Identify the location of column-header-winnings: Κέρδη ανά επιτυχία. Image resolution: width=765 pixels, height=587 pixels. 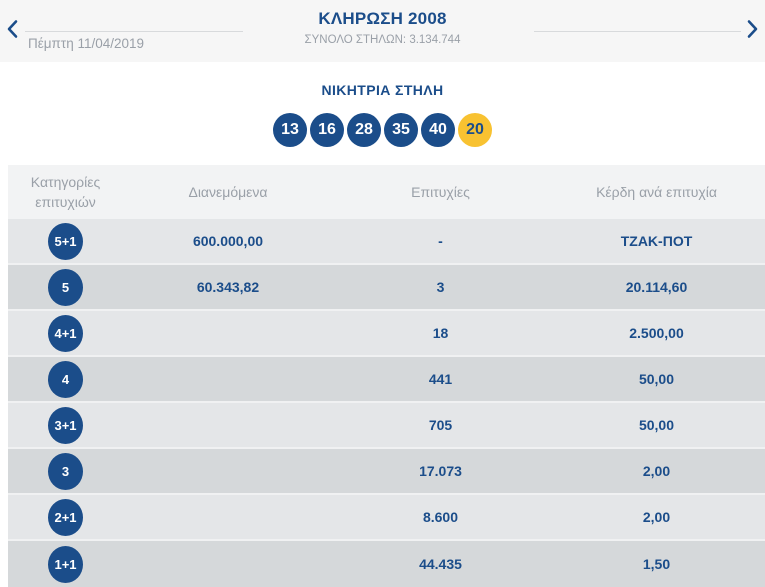
(656, 191).